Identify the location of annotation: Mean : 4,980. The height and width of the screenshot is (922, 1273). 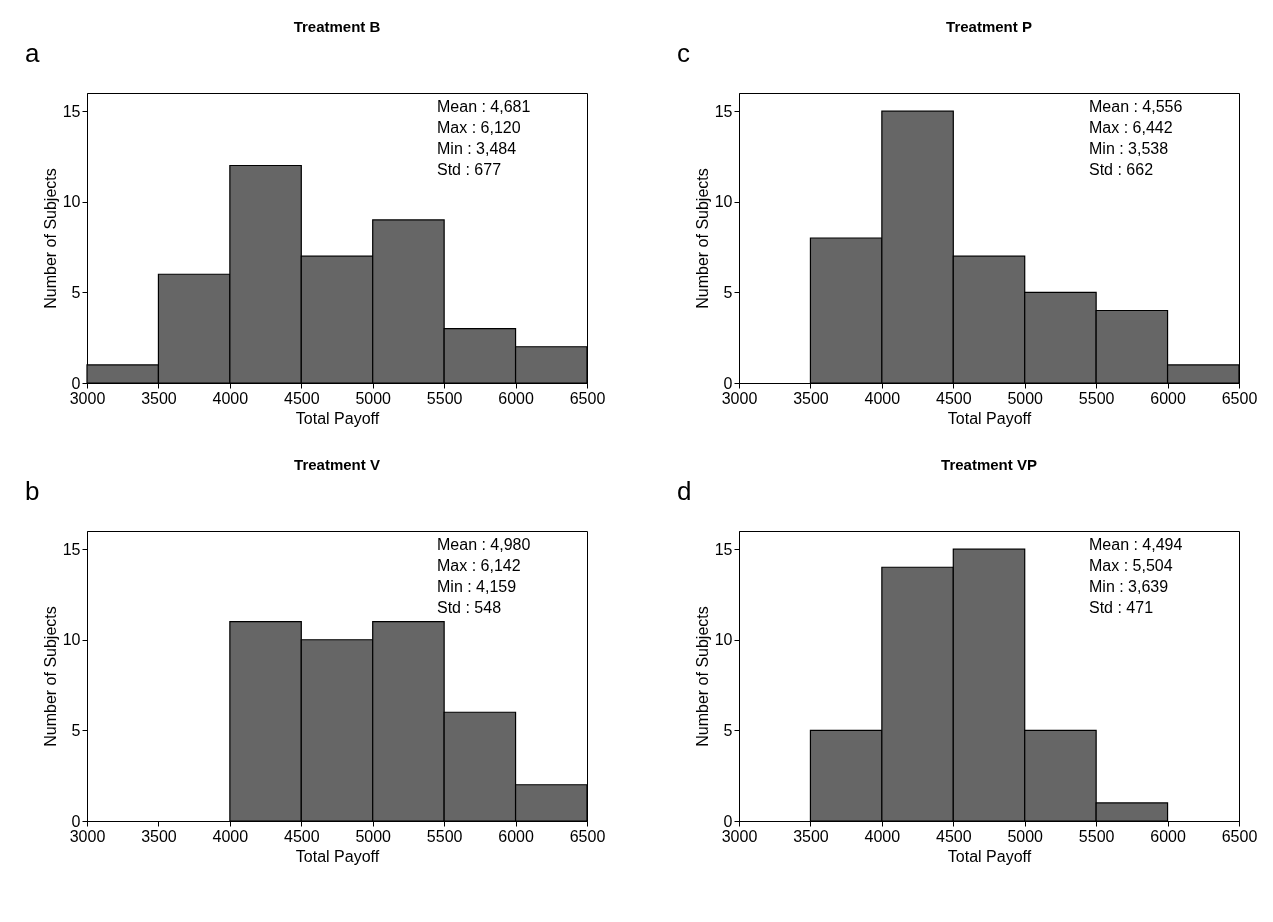
(484, 544).